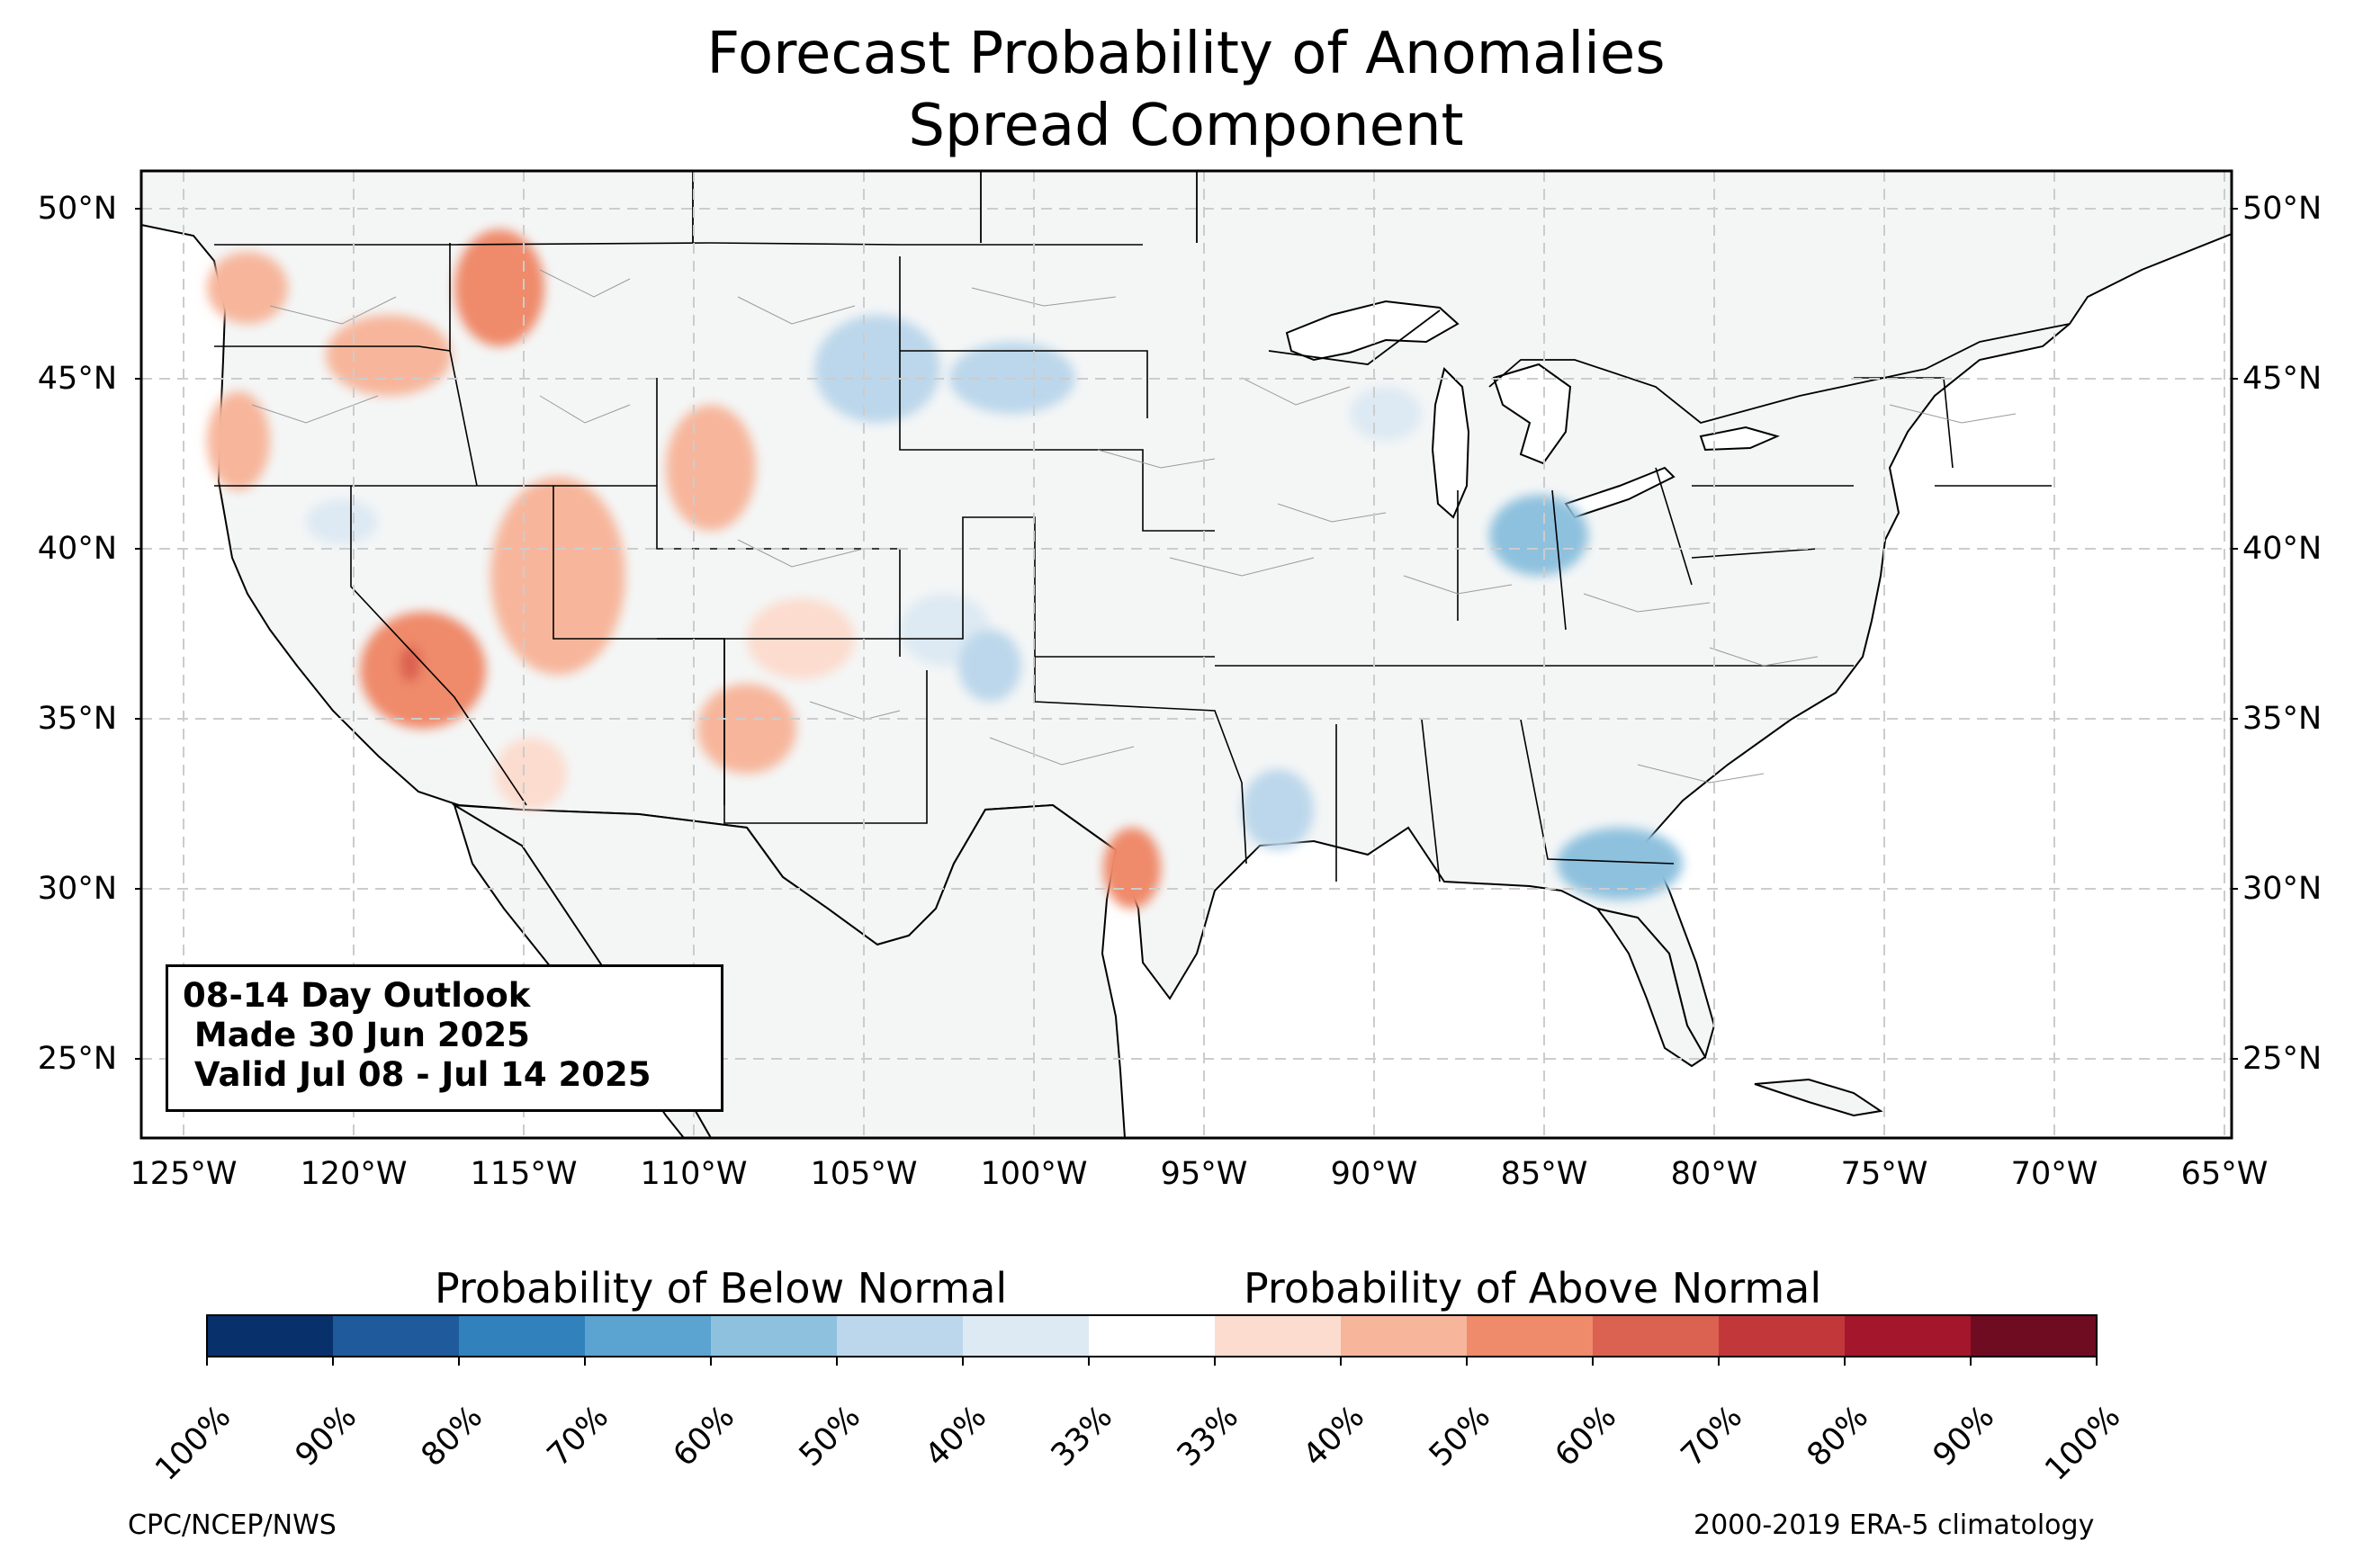 The image size is (2372, 1568). Describe the element at coordinates (2224, 1174) in the screenshot. I see `lon-label-65: 65°W` at that location.